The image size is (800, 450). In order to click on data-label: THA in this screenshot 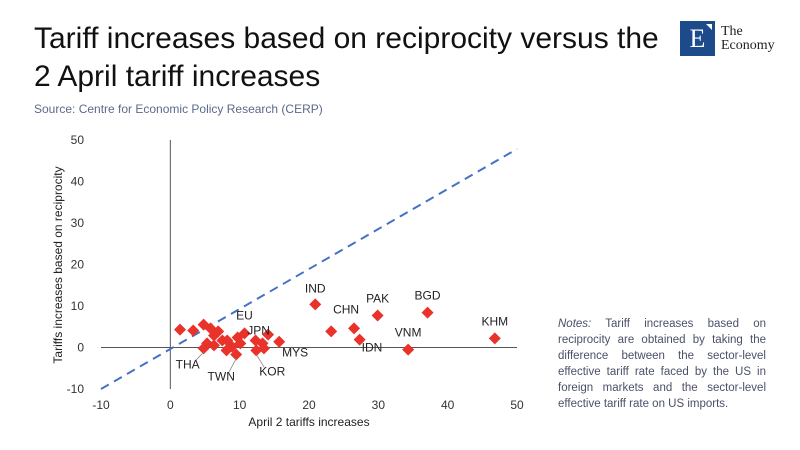, I will do `click(188, 364)`.